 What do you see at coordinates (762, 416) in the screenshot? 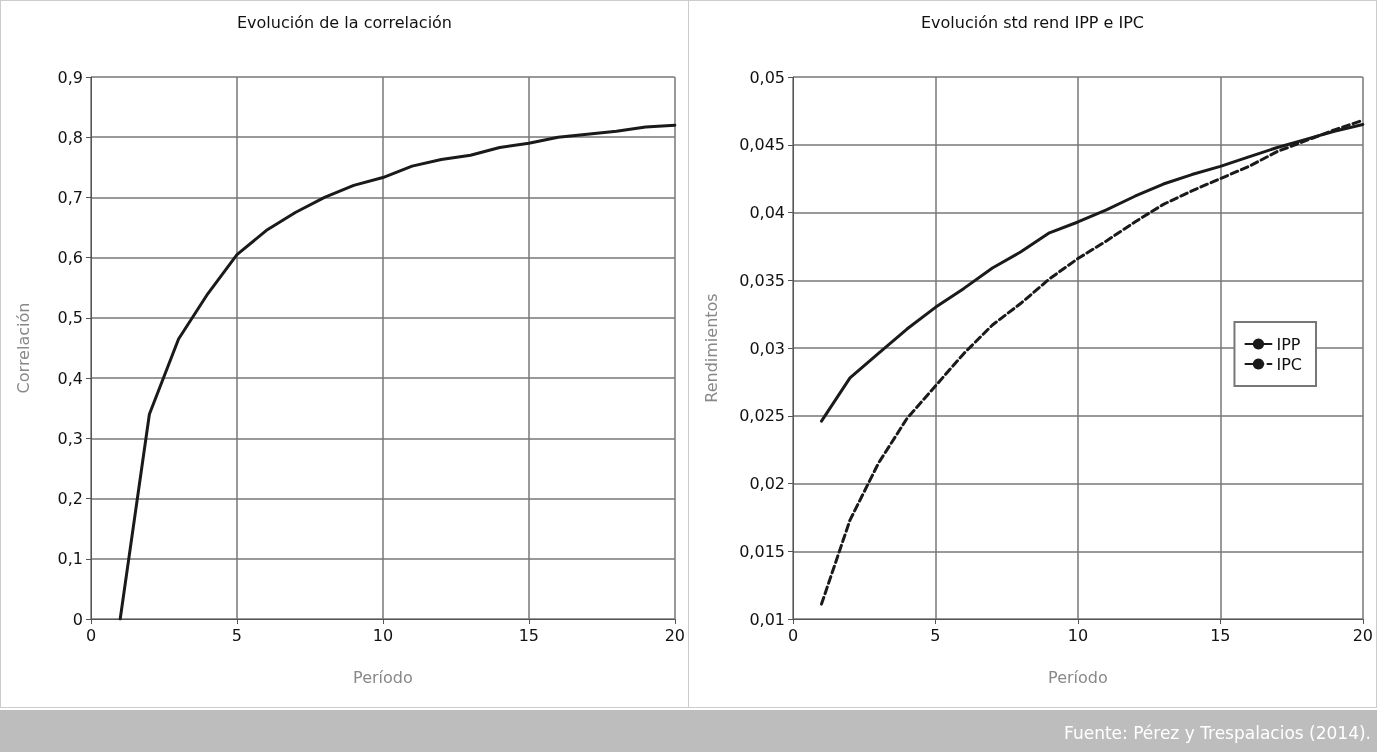
I see `y-tick-label: 0,025` at bounding box center [762, 416].